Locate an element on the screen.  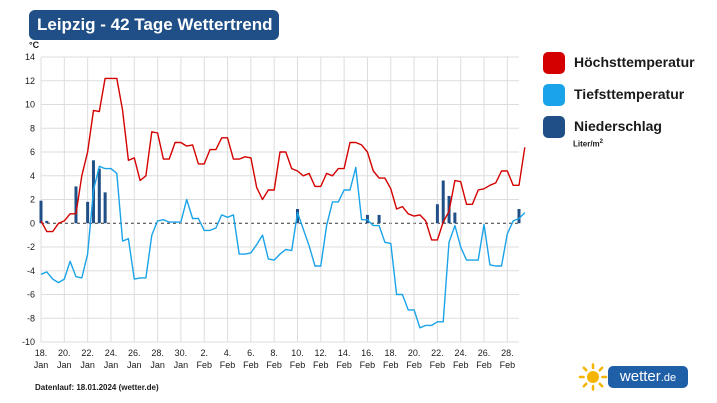
brand-wordmark: wetter.de is located at coordinates (648, 377).